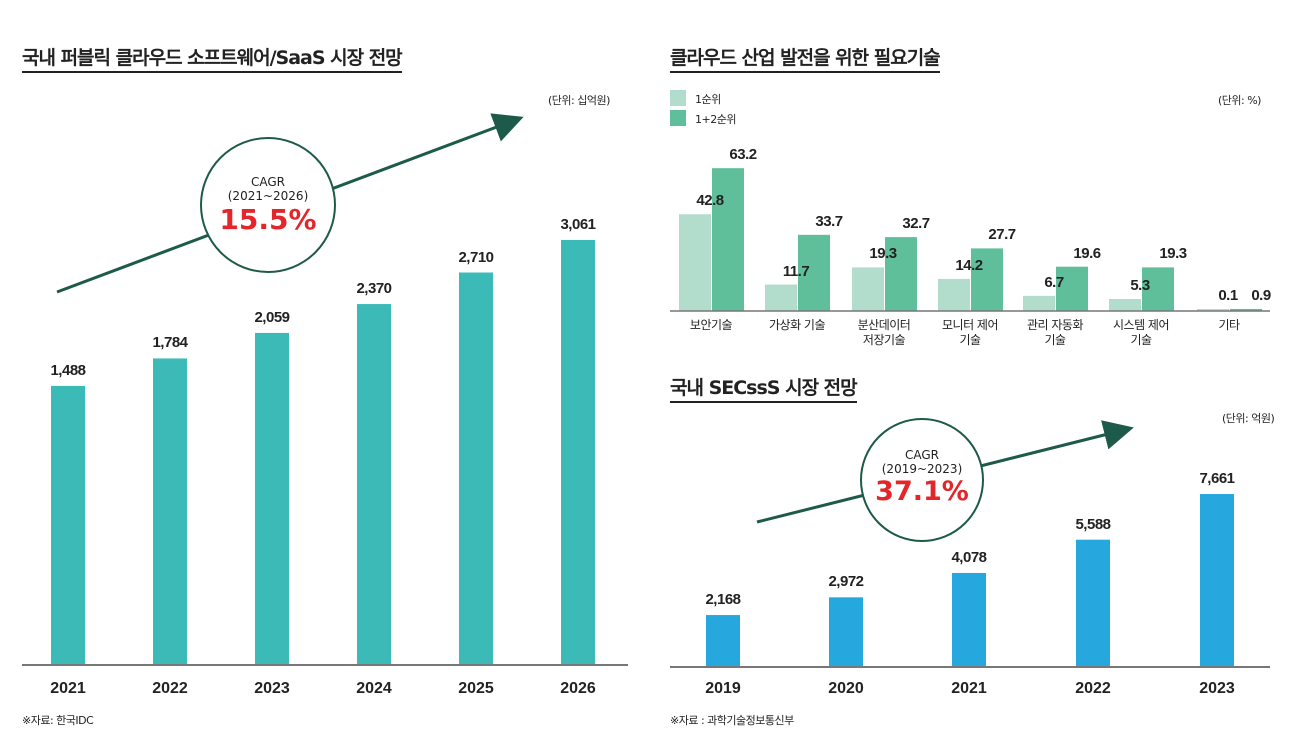 Image resolution: width=1297 pixels, height=730 pixels. I want to click on data-label: 5.3, so click(1140, 286).